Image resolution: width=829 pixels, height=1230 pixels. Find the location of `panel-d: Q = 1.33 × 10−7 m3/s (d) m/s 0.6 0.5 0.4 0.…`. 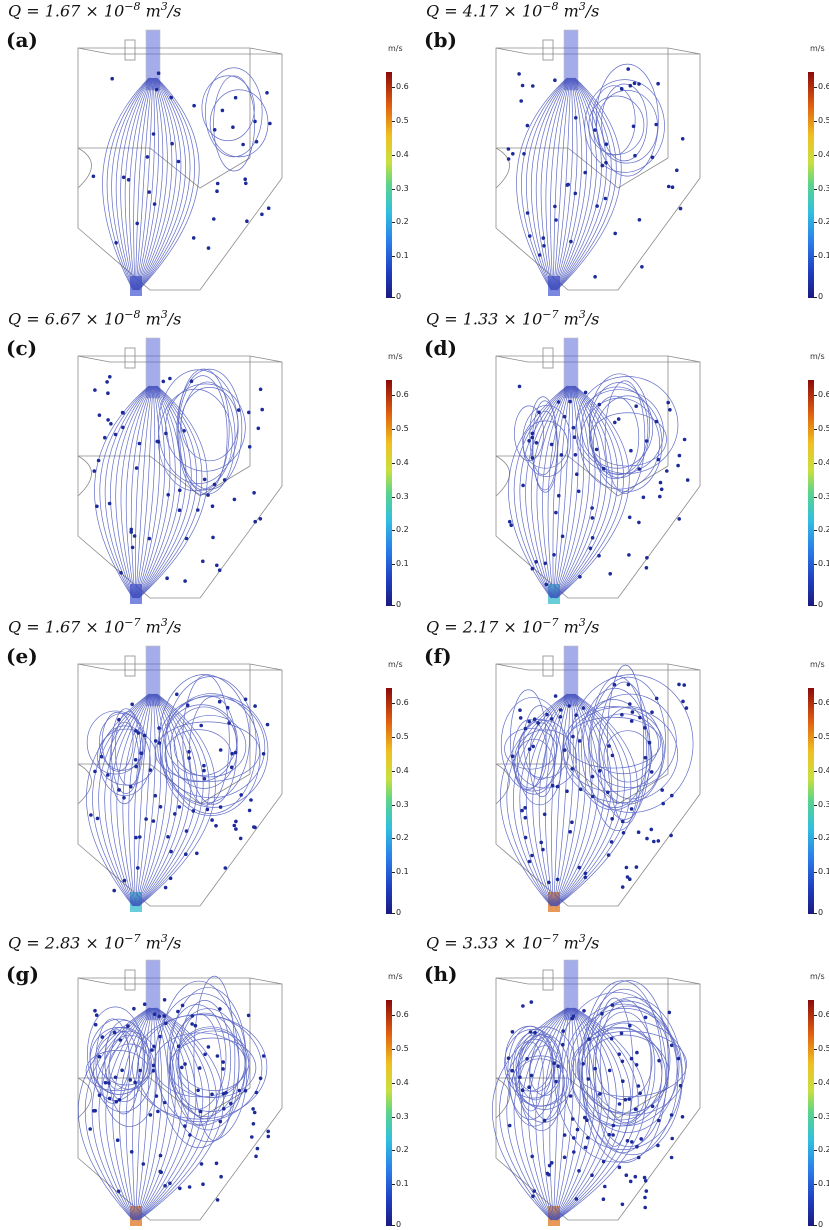

panel-d: Q = 1.33 × 10−7 m3/s (d) m/s 0.6 0.5 0.4 0.… is located at coordinates (623, 461).